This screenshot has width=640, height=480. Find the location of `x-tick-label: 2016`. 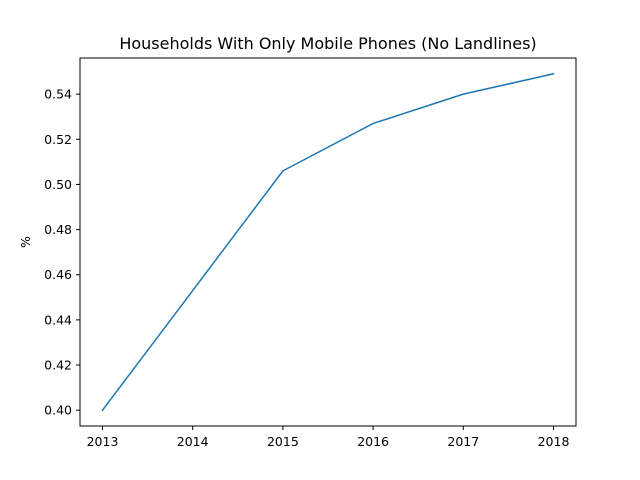

x-tick-label: 2016 is located at coordinates (373, 441).